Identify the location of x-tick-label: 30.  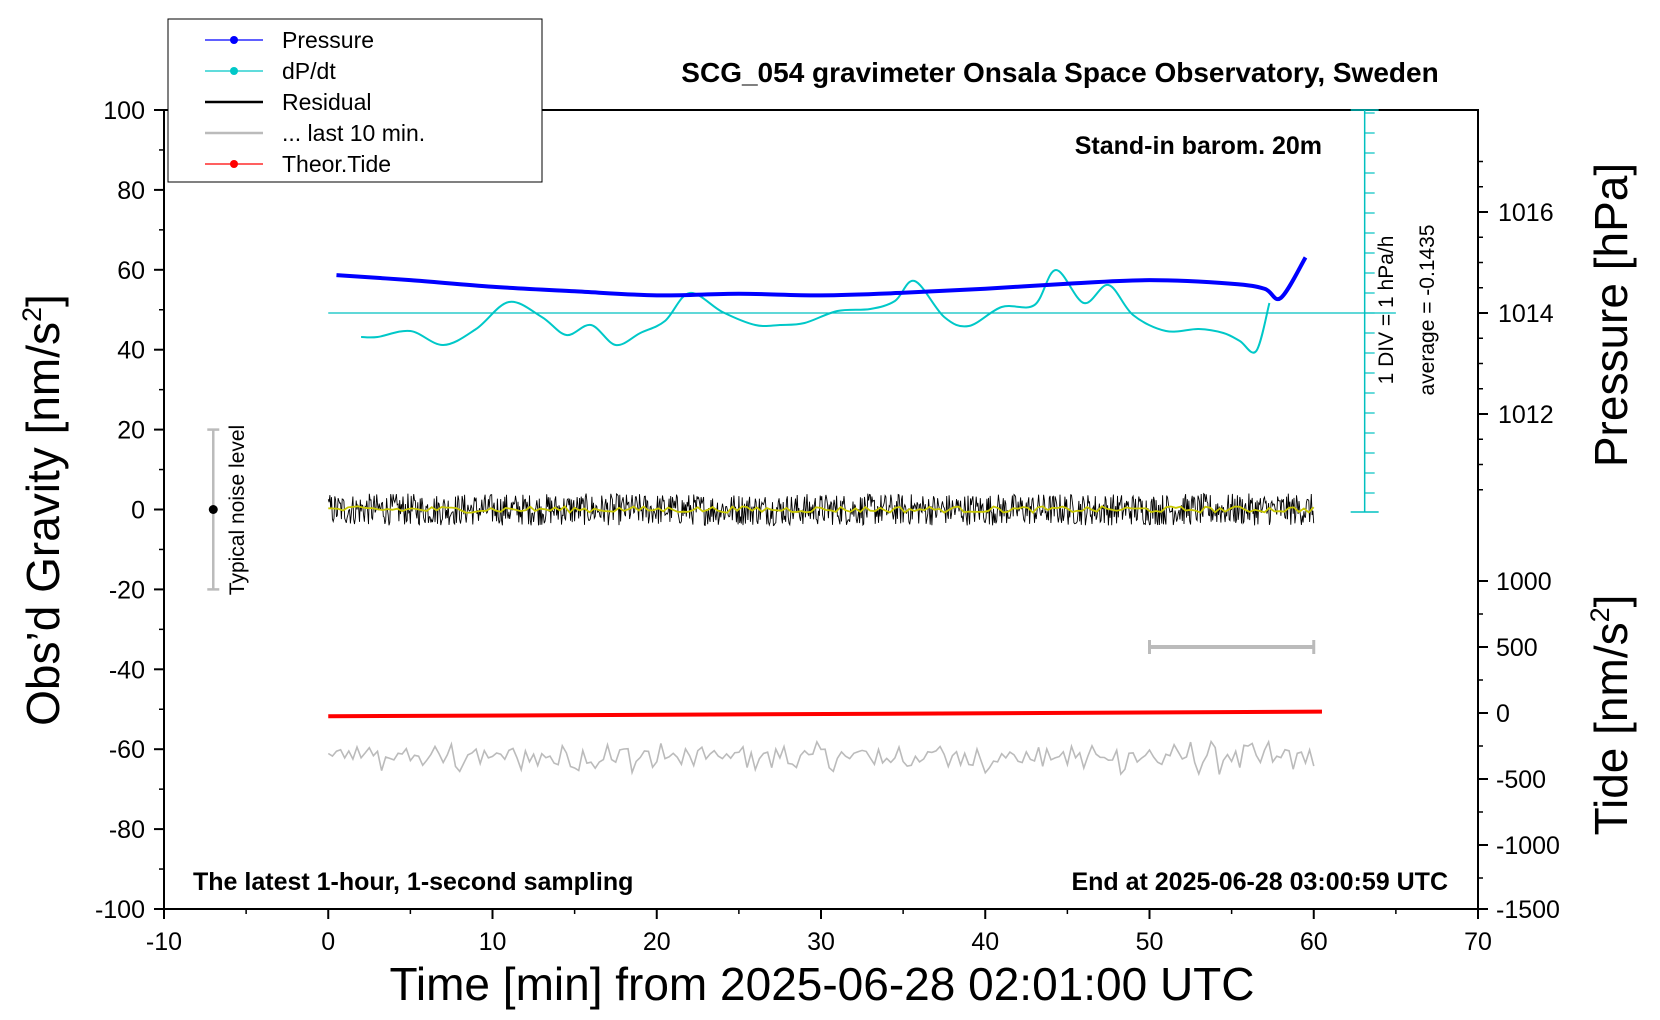
(821, 942).